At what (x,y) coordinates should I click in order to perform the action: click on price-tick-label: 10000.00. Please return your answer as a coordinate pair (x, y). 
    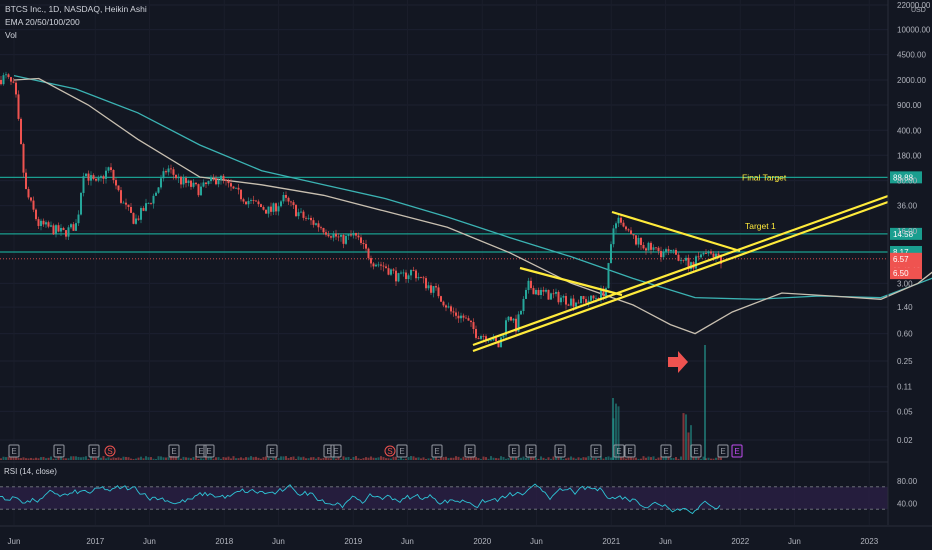
    Looking at the image, I should click on (914, 30).